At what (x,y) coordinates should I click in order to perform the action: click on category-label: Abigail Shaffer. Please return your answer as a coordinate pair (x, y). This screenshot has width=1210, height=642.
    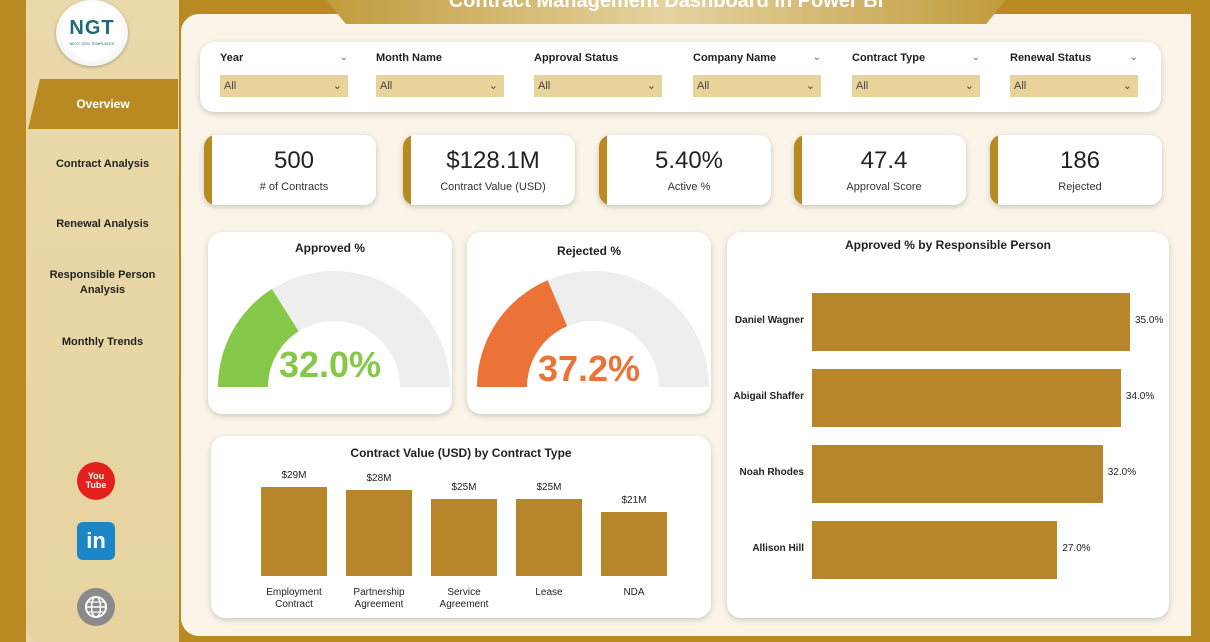
    Looking at the image, I should click on (768, 396).